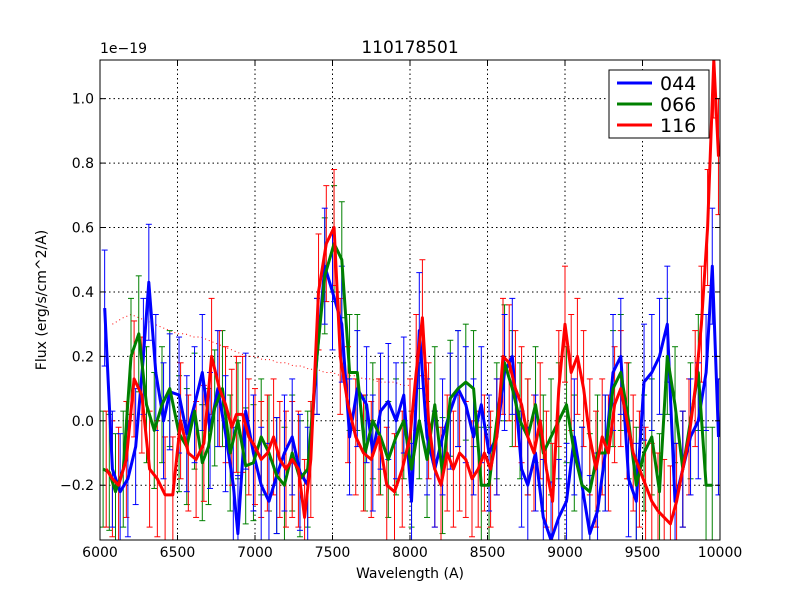 The height and width of the screenshot is (600, 800). What do you see at coordinates (678, 105) in the screenshot?
I see `legend-label-066: 066` at bounding box center [678, 105].